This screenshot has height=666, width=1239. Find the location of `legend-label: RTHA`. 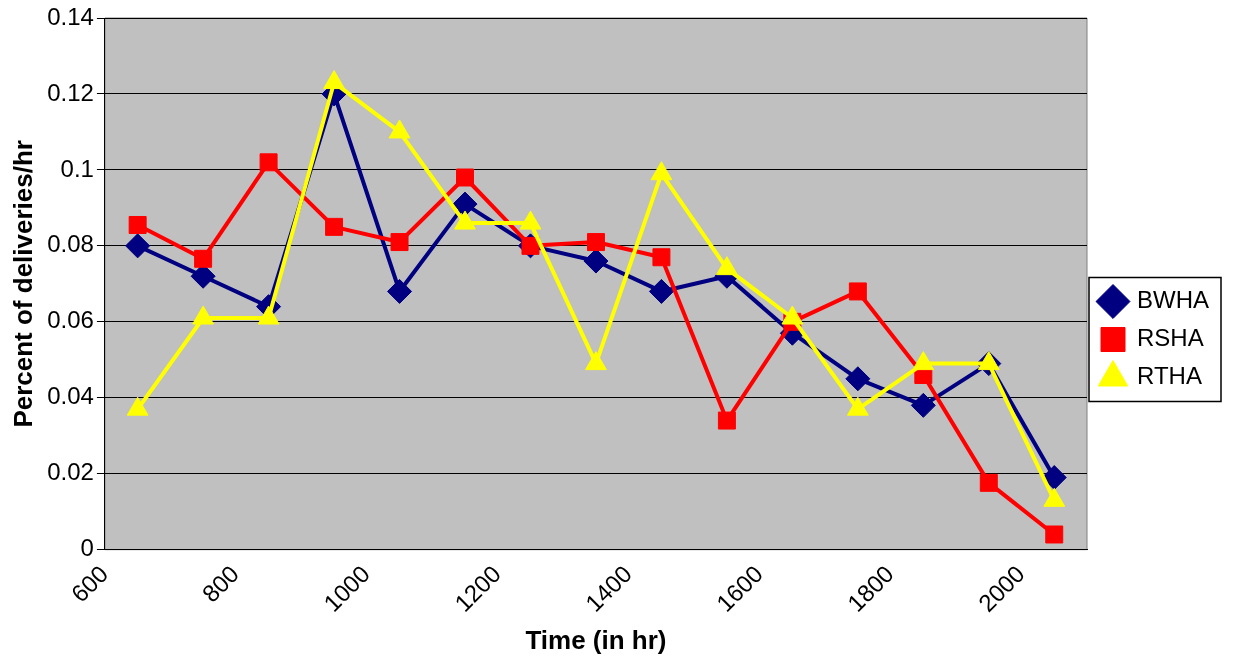

legend-label: RTHA is located at coordinates (1169, 376).